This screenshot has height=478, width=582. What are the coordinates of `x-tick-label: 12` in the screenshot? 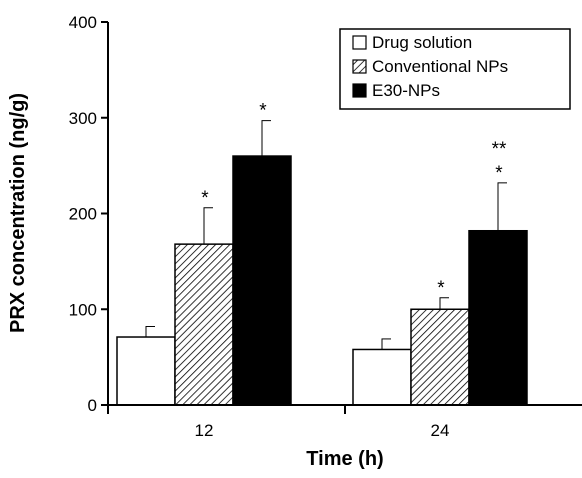 It's located at (204, 430).